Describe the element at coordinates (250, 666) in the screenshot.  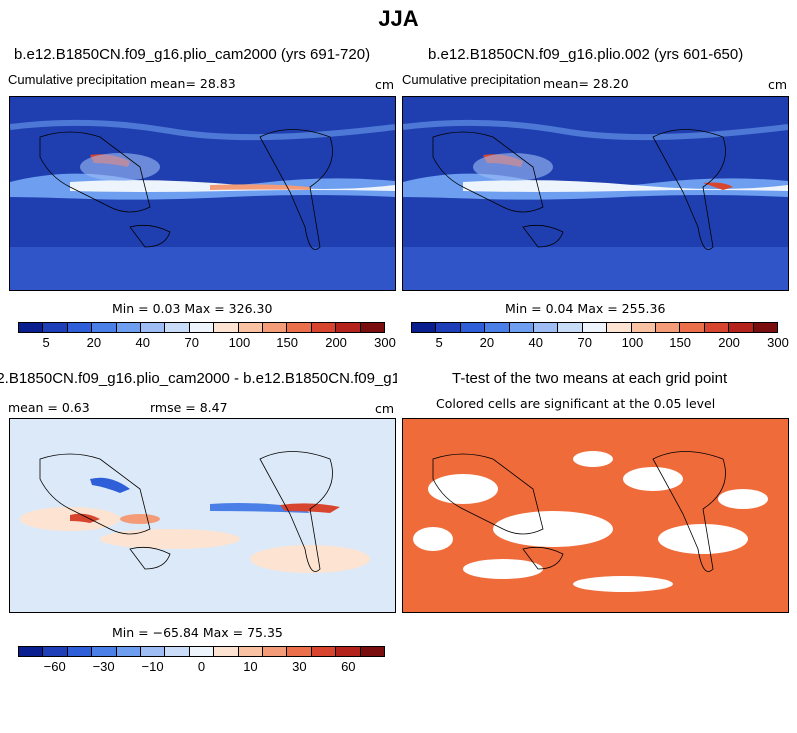
I see `colorbar-tick-label: 10` at that location.